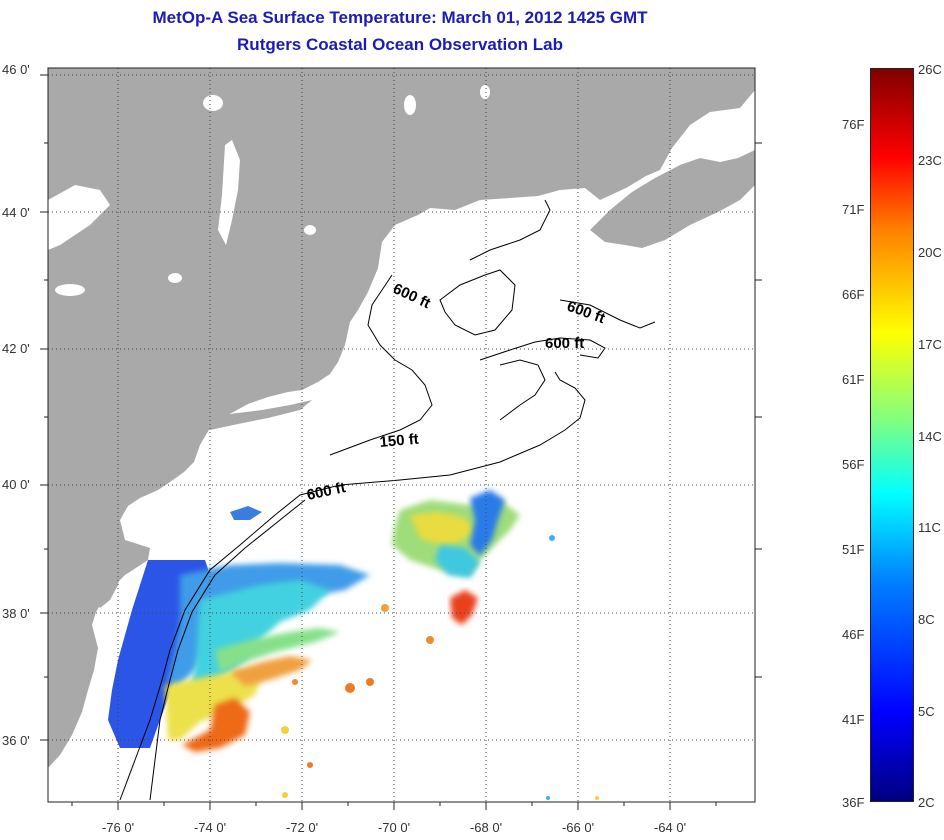  I want to click on lat-label: 40 0', so click(16, 484).